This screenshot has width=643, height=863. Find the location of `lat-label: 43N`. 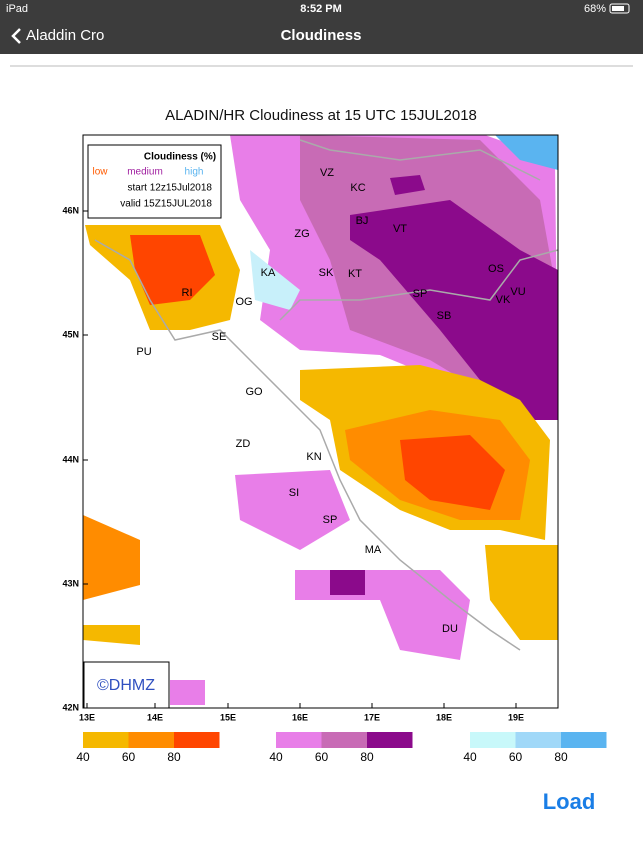

lat-label: 43N is located at coordinates (70, 583).